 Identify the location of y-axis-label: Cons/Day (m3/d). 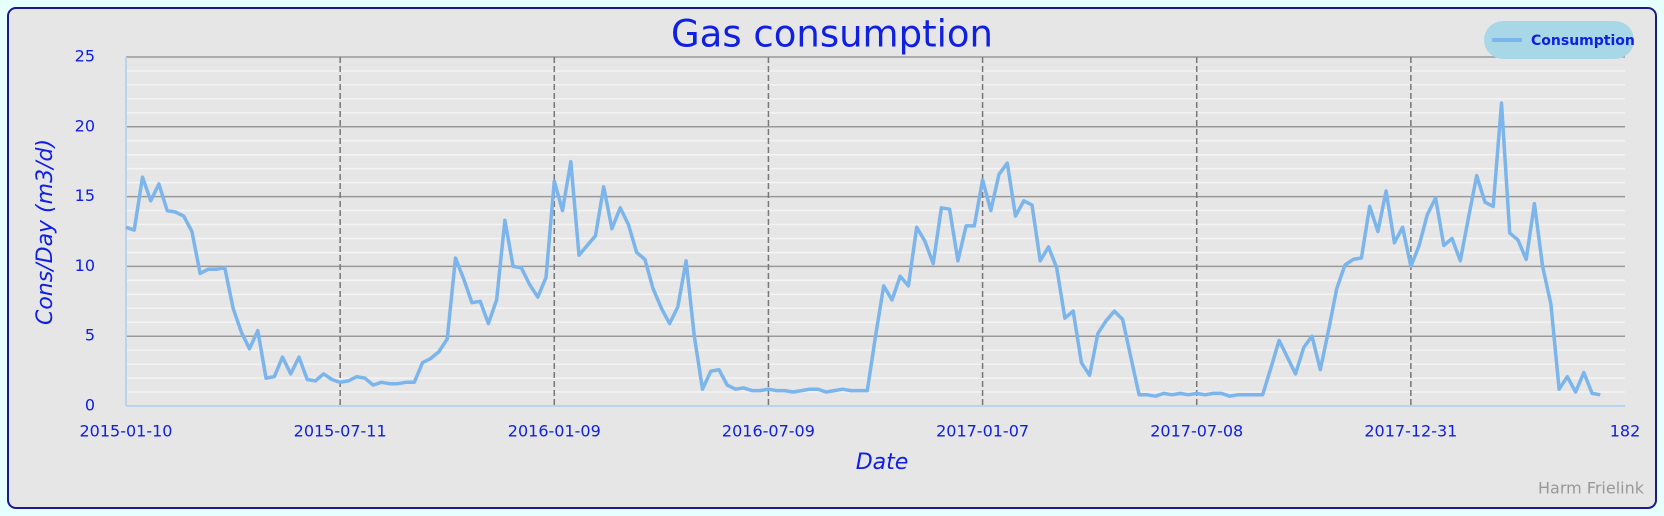
(45, 232).